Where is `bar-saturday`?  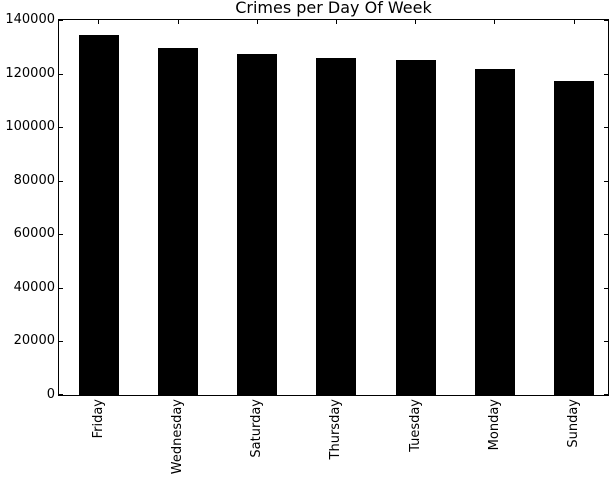 bar-saturday is located at coordinates (257, 224).